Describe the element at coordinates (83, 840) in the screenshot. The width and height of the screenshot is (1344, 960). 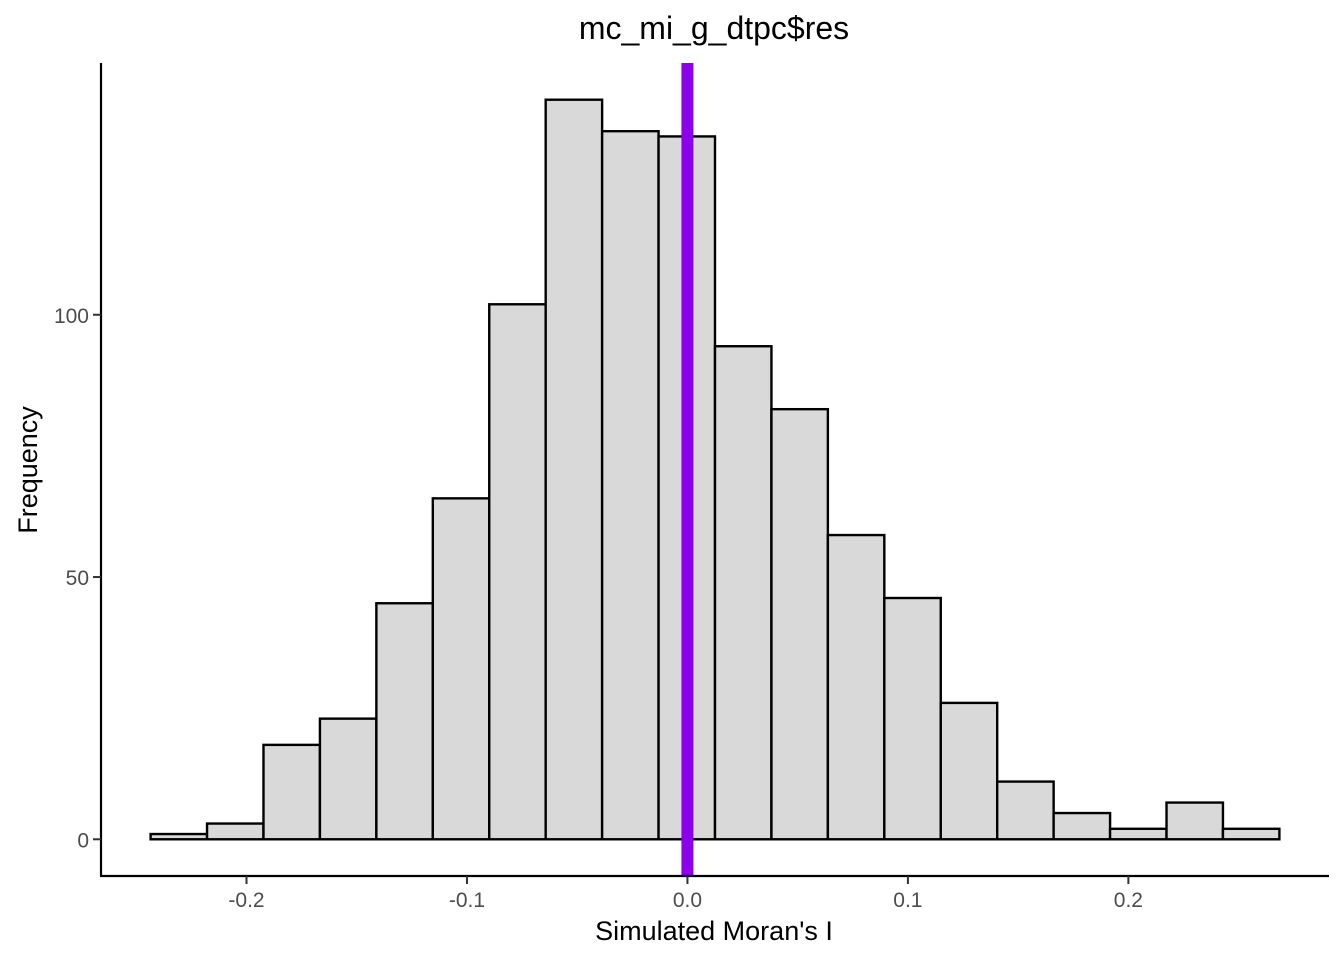
I see `y-tick-label: 0` at that location.